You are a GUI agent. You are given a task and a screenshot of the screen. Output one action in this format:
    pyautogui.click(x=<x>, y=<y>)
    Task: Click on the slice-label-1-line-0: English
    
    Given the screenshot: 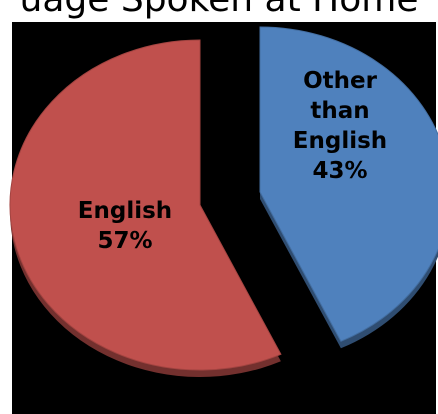 What is the action you would take?
    pyautogui.click(x=125, y=211)
    